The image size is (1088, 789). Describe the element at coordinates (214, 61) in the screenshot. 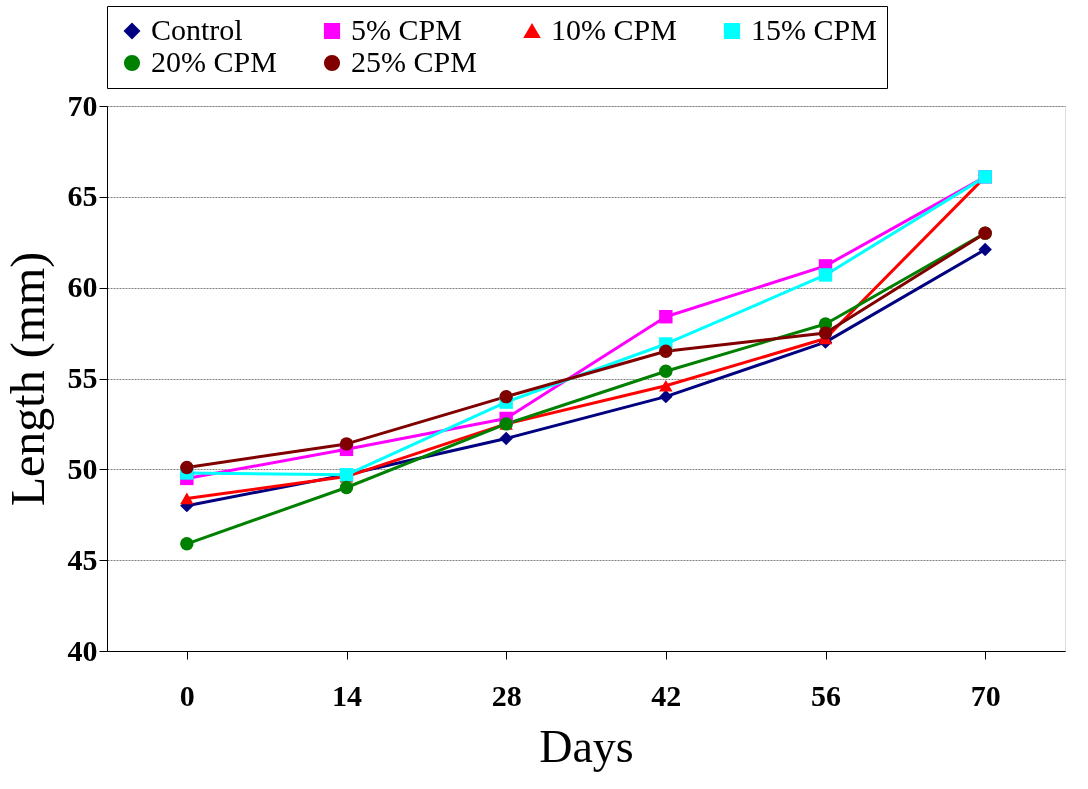

I see `legend-label: 20% CPM` at that location.